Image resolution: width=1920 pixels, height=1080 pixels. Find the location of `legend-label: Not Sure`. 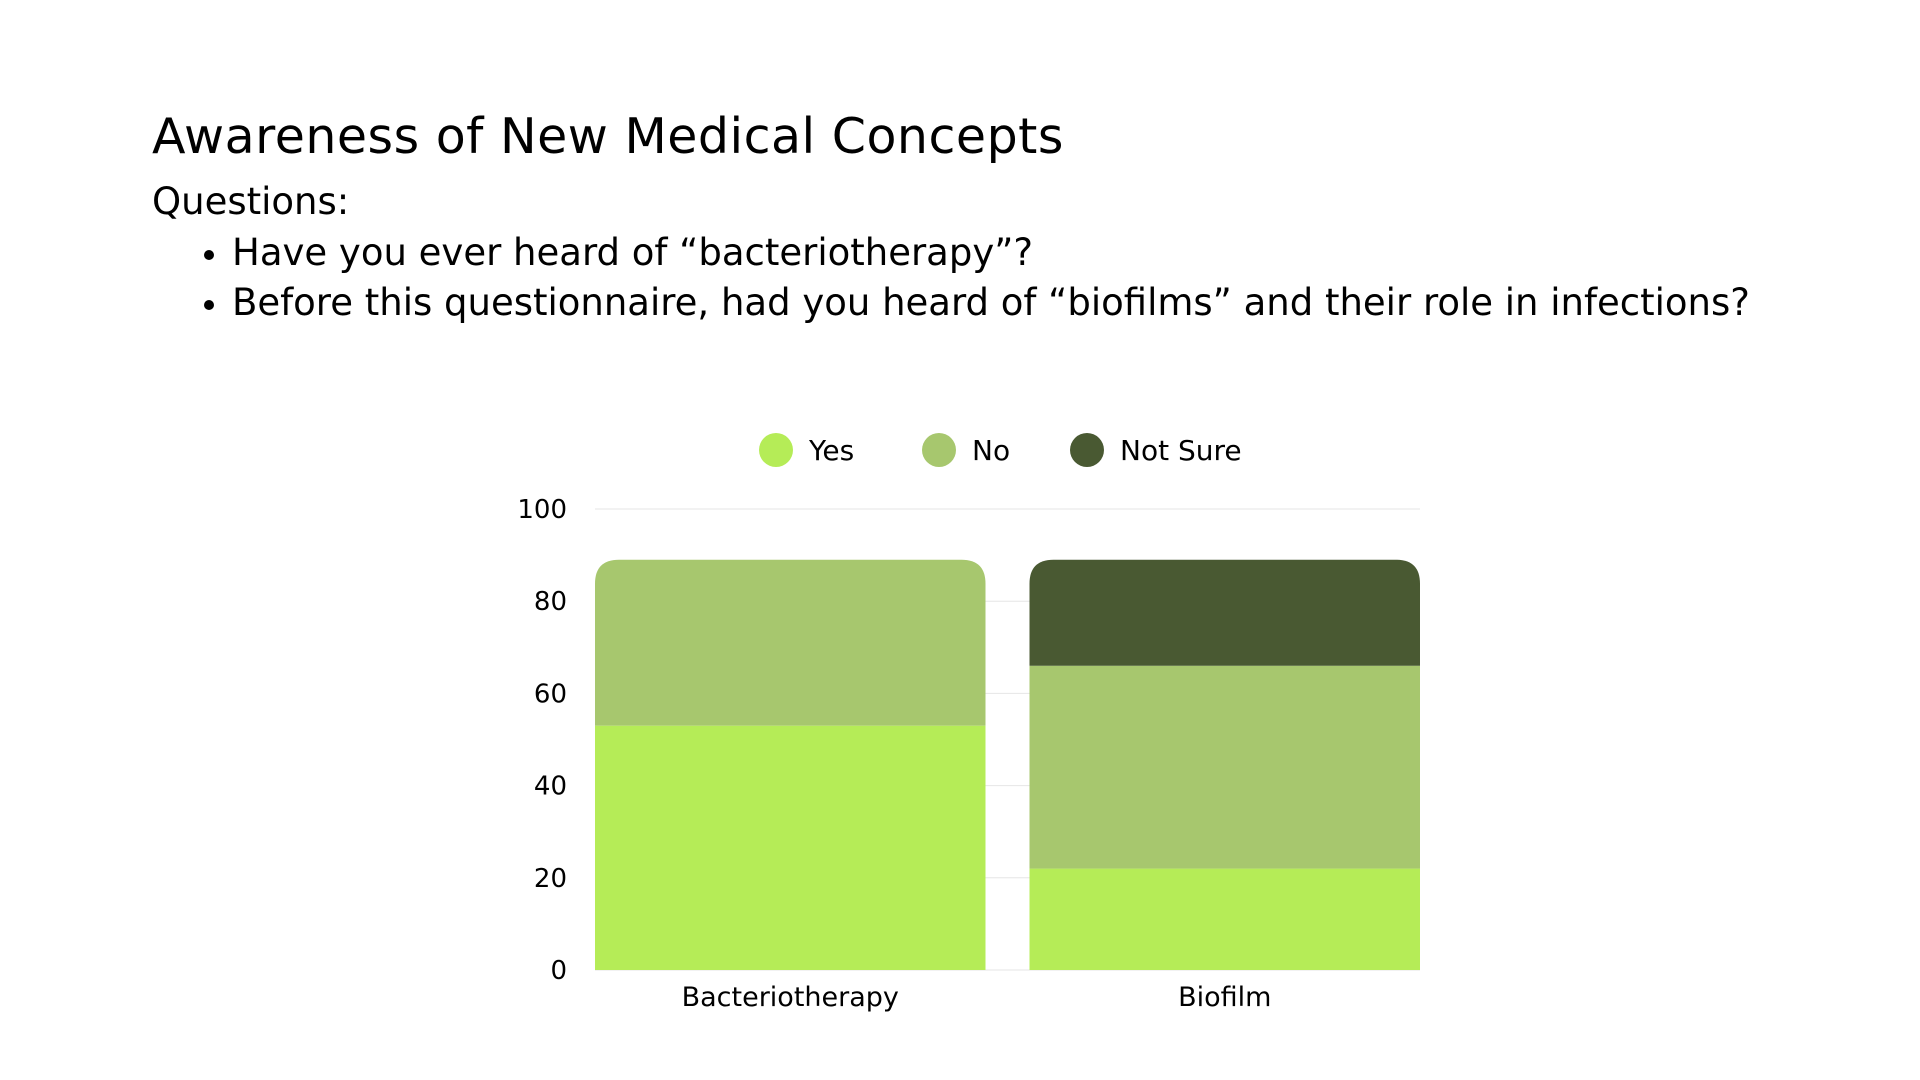

legend-label: Not Sure is located at coordinates (1181, 450).